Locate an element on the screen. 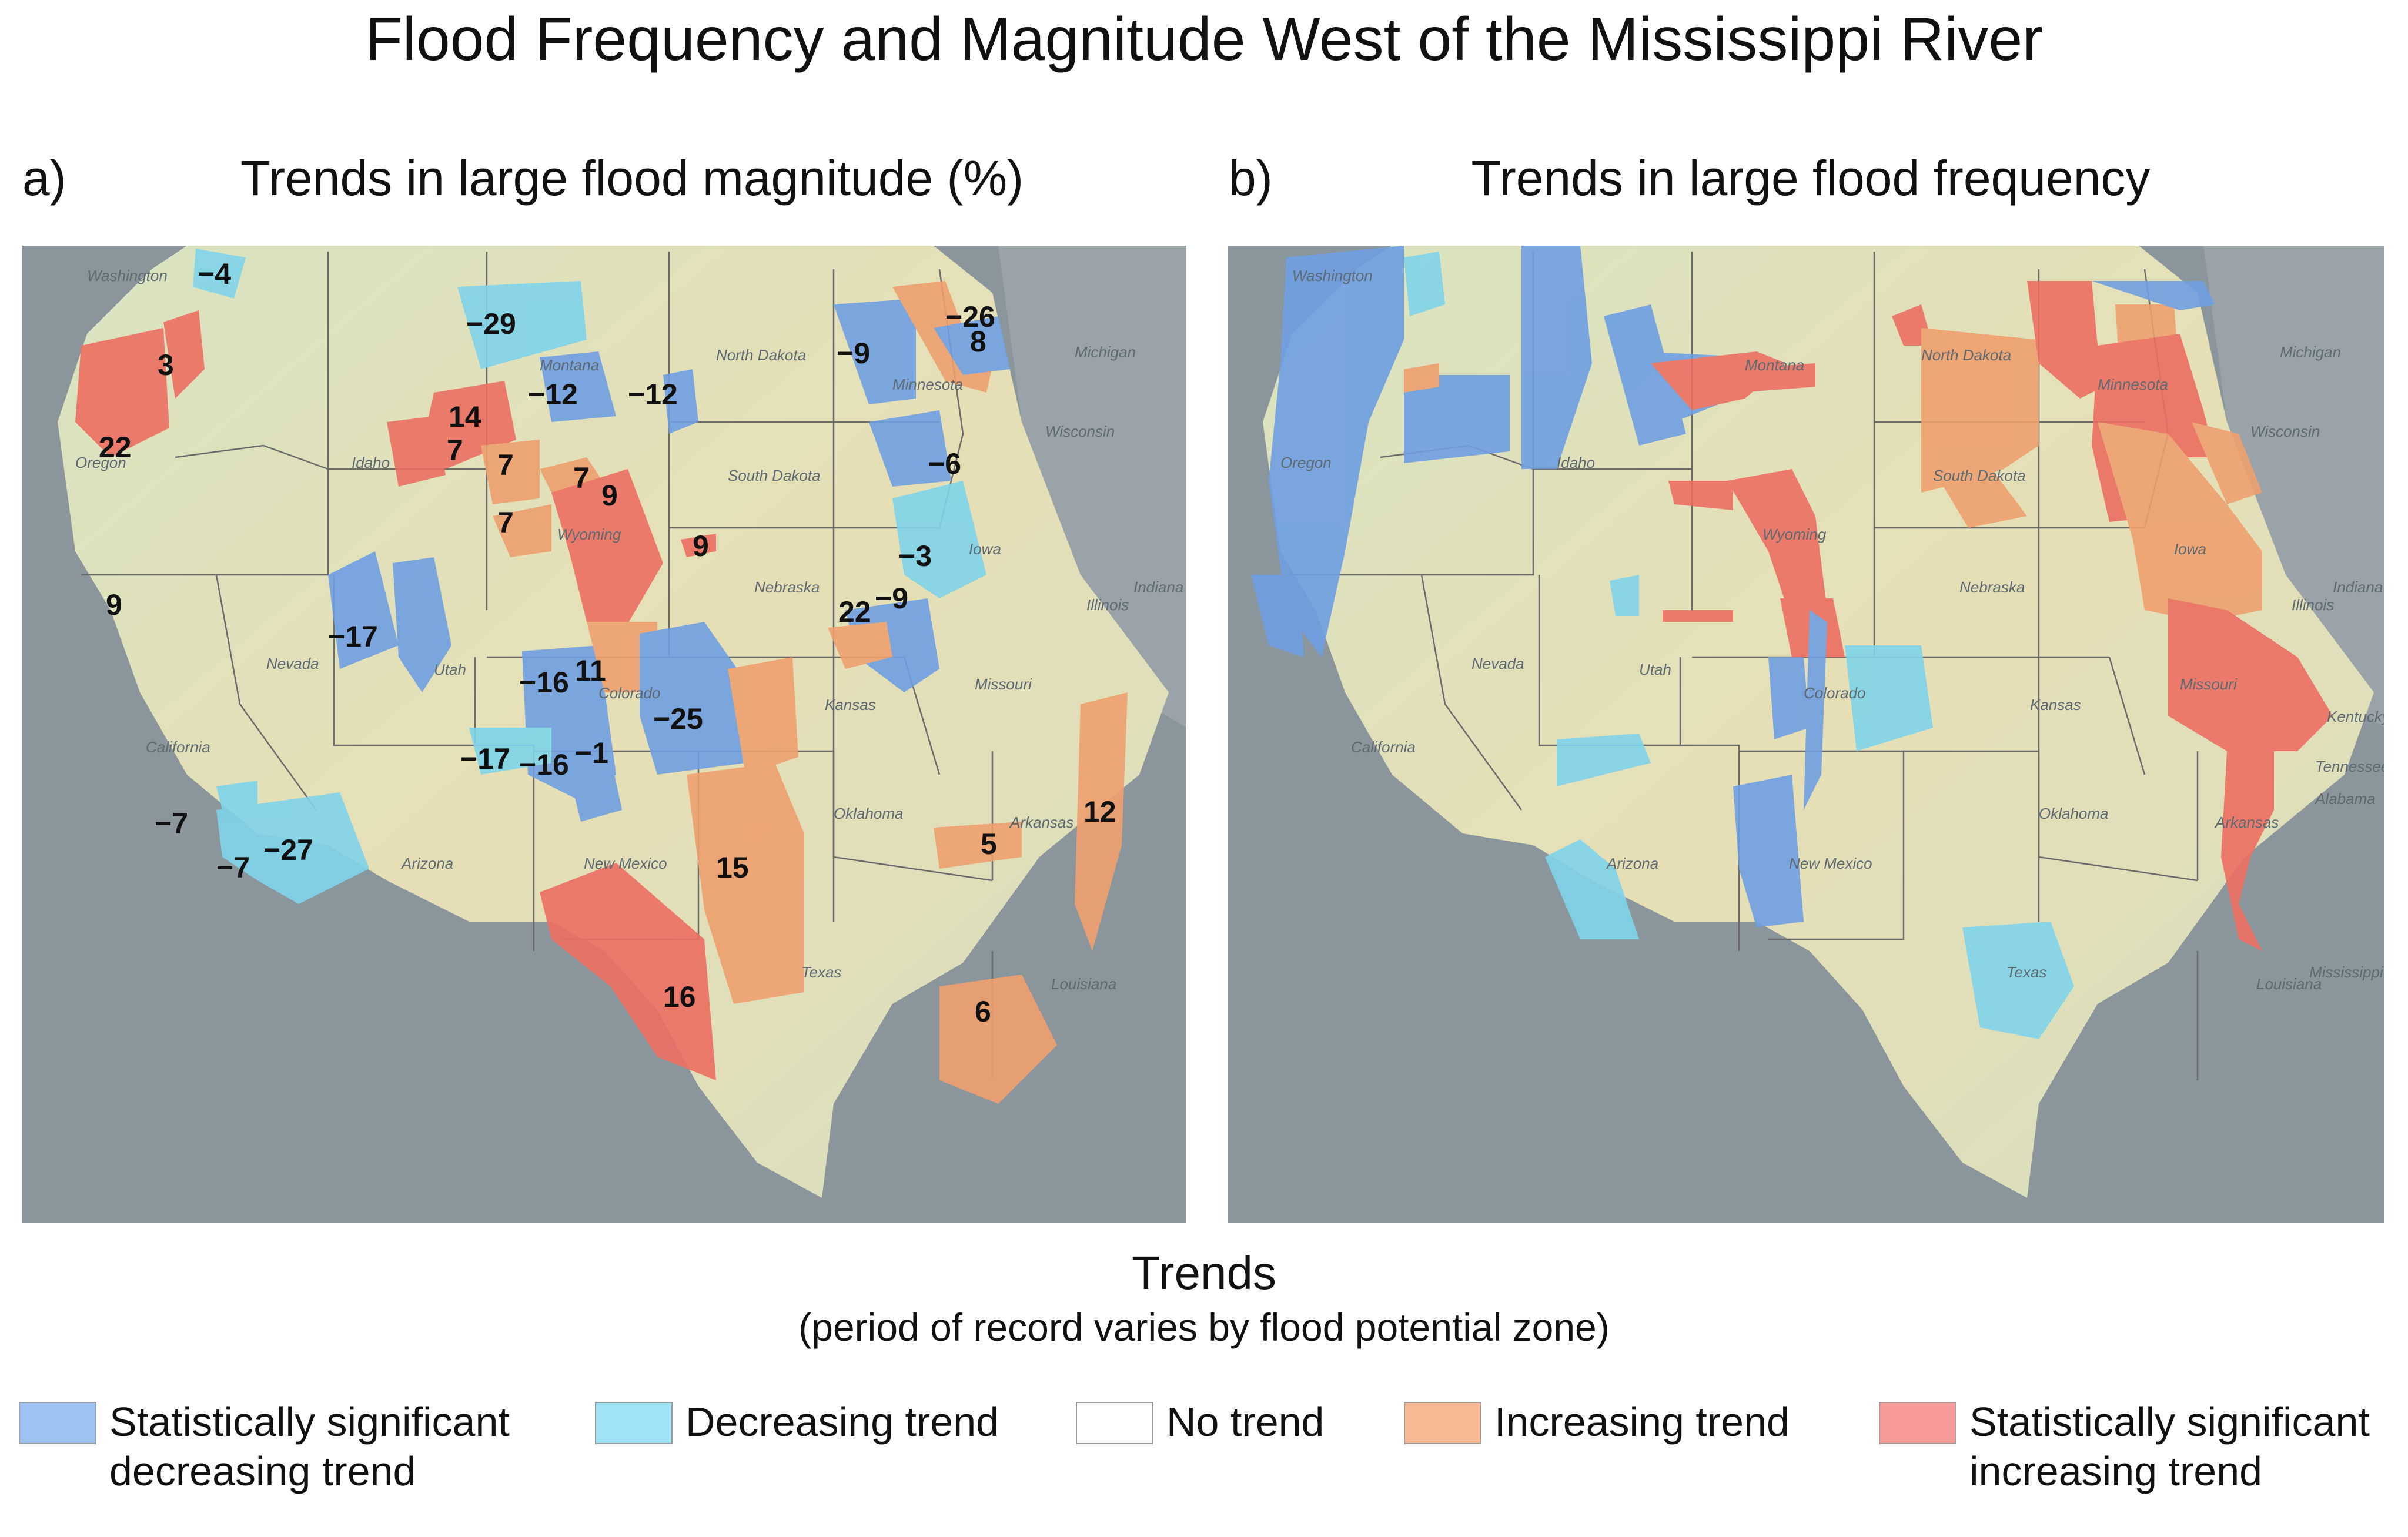 Image resolution: width=2408 pixels, height=1537 pixels. panel-b-letter: b) is located at coordinates (1251, 178).